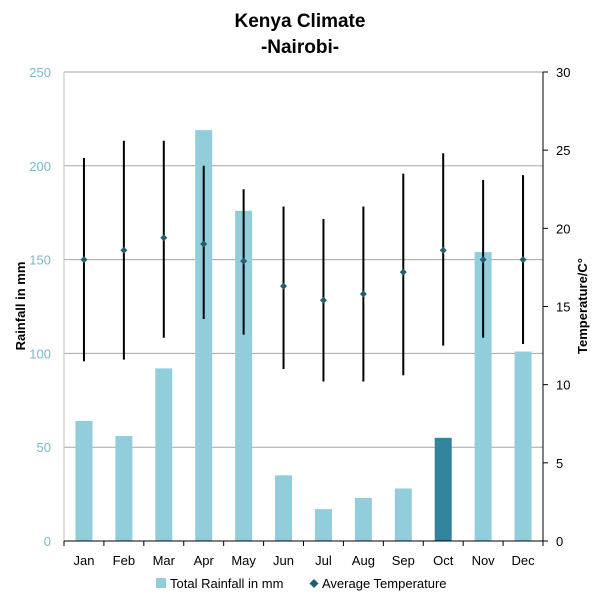  What do you see at coordinates (403, 514) in the screenshot?
I see `rainfall-bar-sep` at bounding box center [403, 514].